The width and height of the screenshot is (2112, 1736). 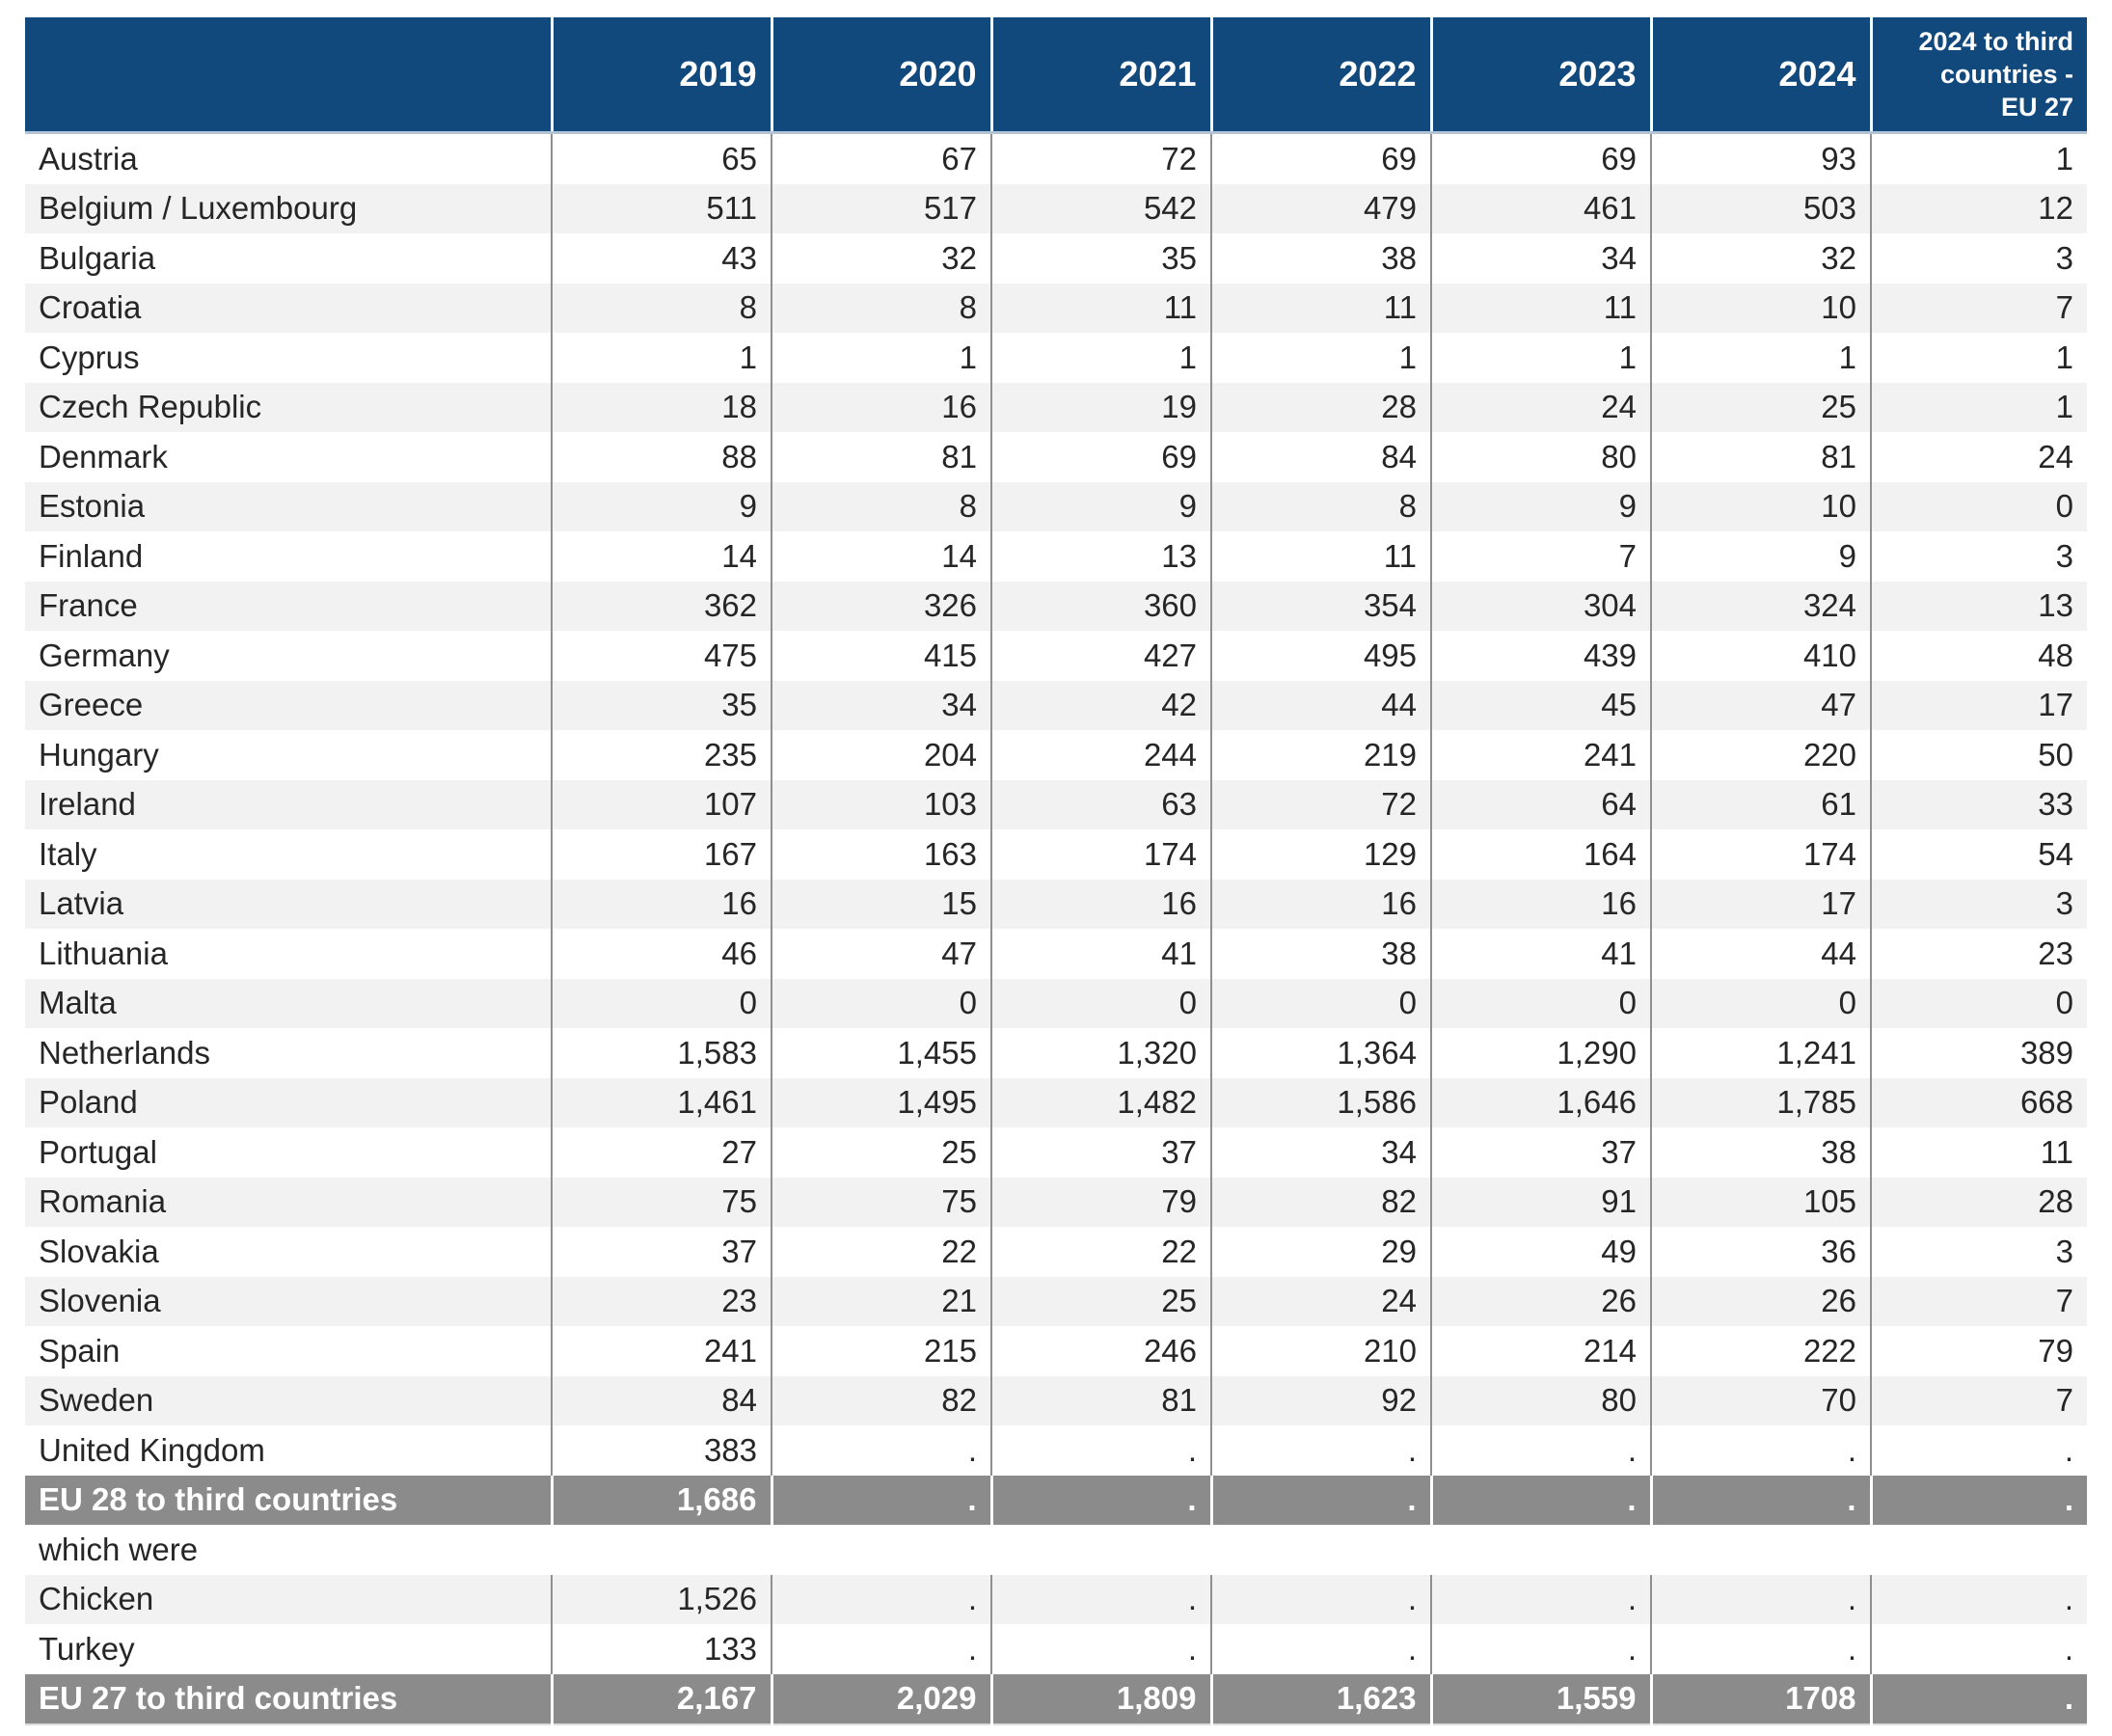 What do you see at coordinates (1760, 457) in the screenshot?
I see `cell-denmark-2024: 81` at bounding box center [1760, 457].